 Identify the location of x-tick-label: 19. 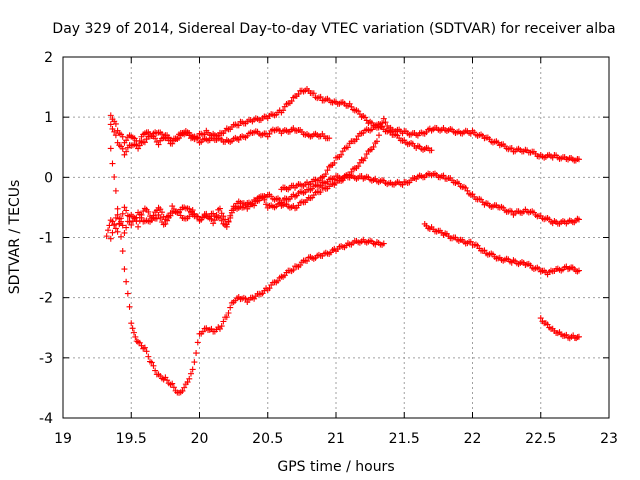
(63, 439).